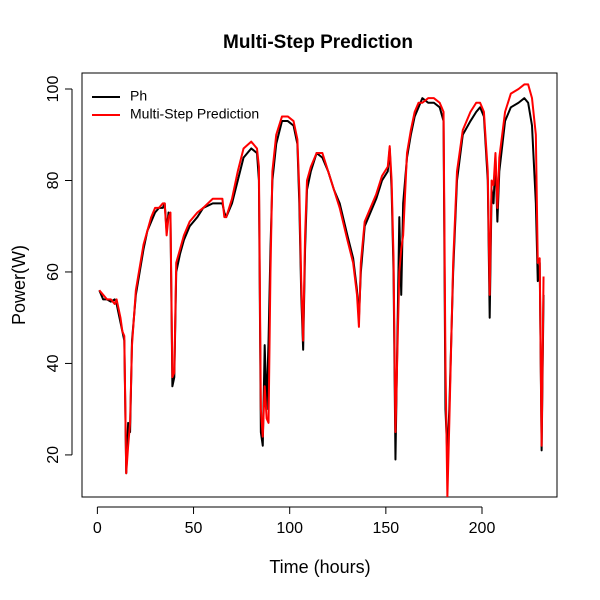 This screenshot has width=600, height=600. Describe the element at coordinates (53, 455) in the screenshot. I see `y-tick-label: 20` at that location.